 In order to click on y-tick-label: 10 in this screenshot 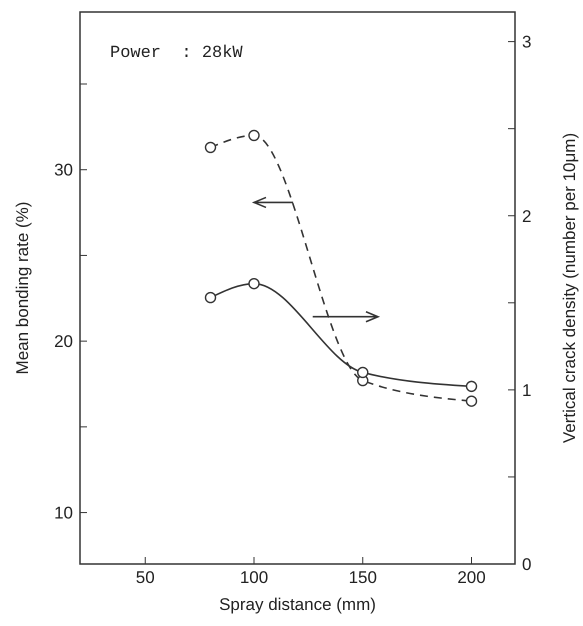, I will do `click(63, 513)`.